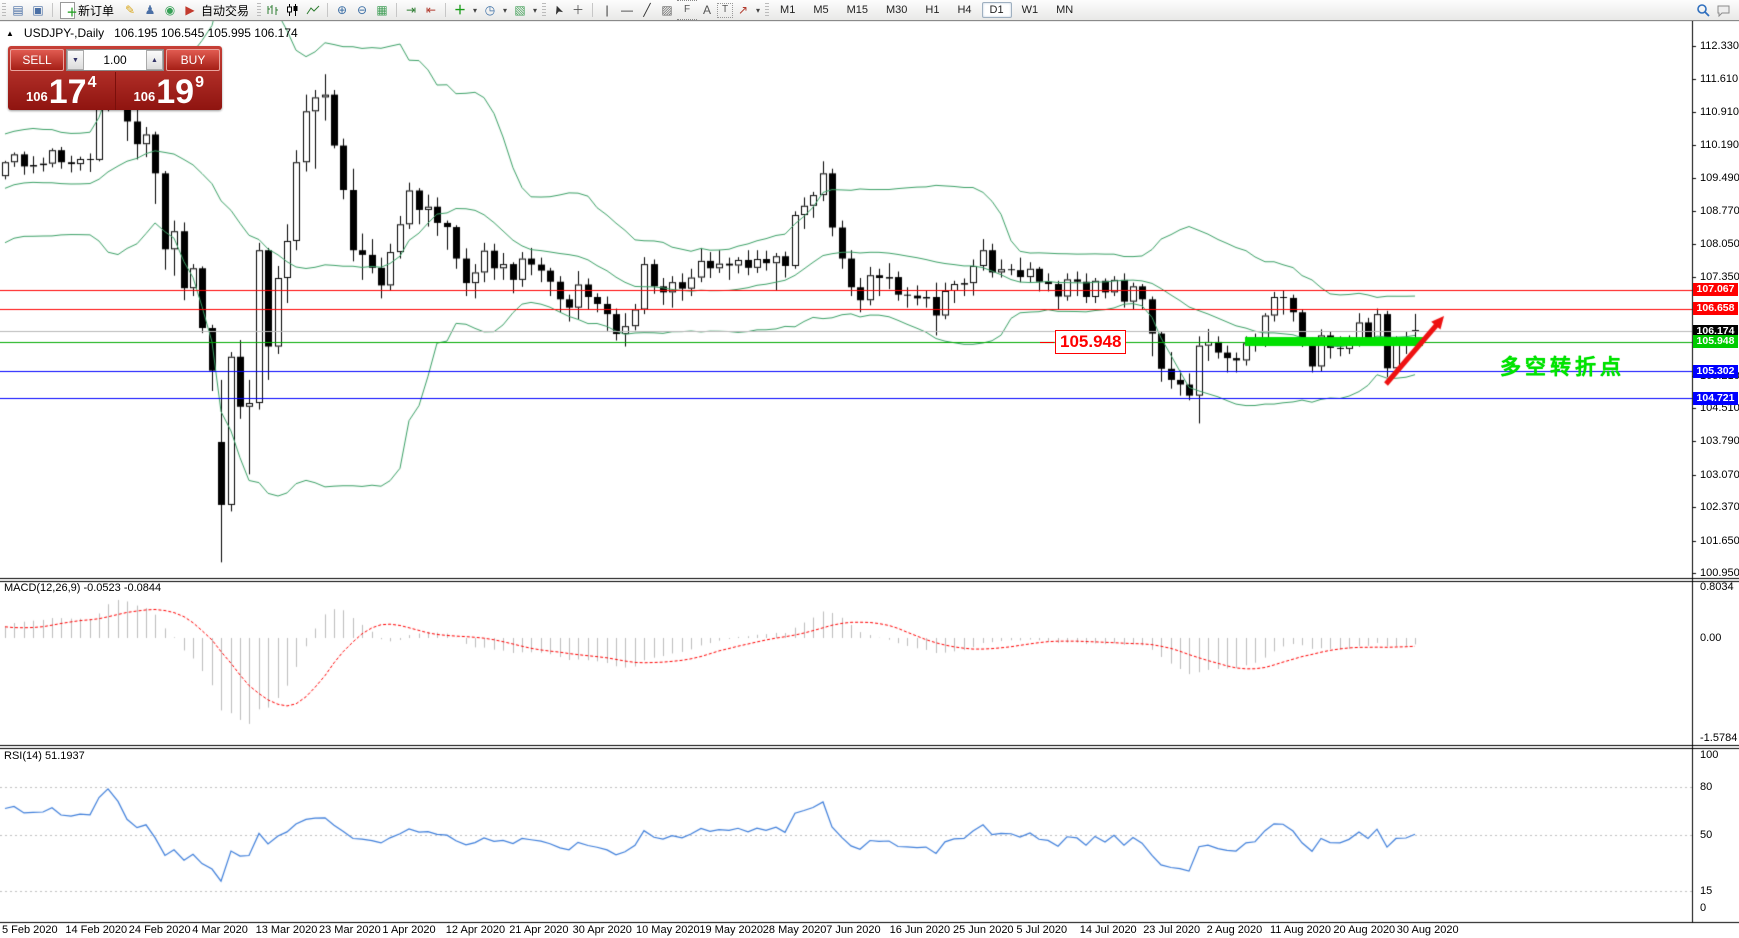 This screenshot has height=938, width=1739. Describe the element at coordinates (362, 10) in the screenshot. I see `zoom-out-icon: ⊖` at that location.